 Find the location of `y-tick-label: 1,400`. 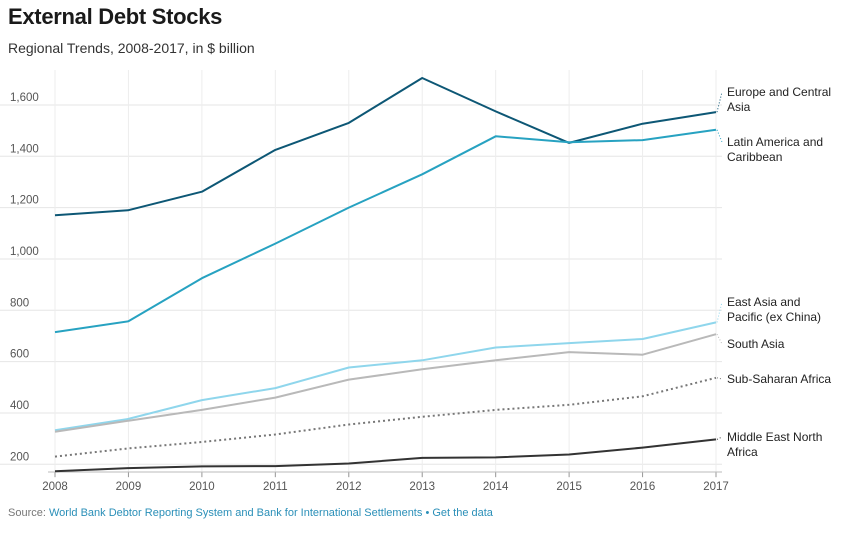

y-tick-label: 1,400 is located at coordinates (24, 149).